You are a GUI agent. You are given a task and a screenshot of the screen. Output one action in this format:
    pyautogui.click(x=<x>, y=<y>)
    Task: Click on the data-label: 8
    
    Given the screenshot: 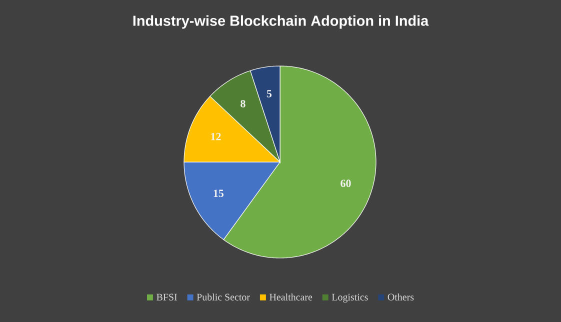 What is the action you would take?
    pyautogui.click(x=243, y=104)
    